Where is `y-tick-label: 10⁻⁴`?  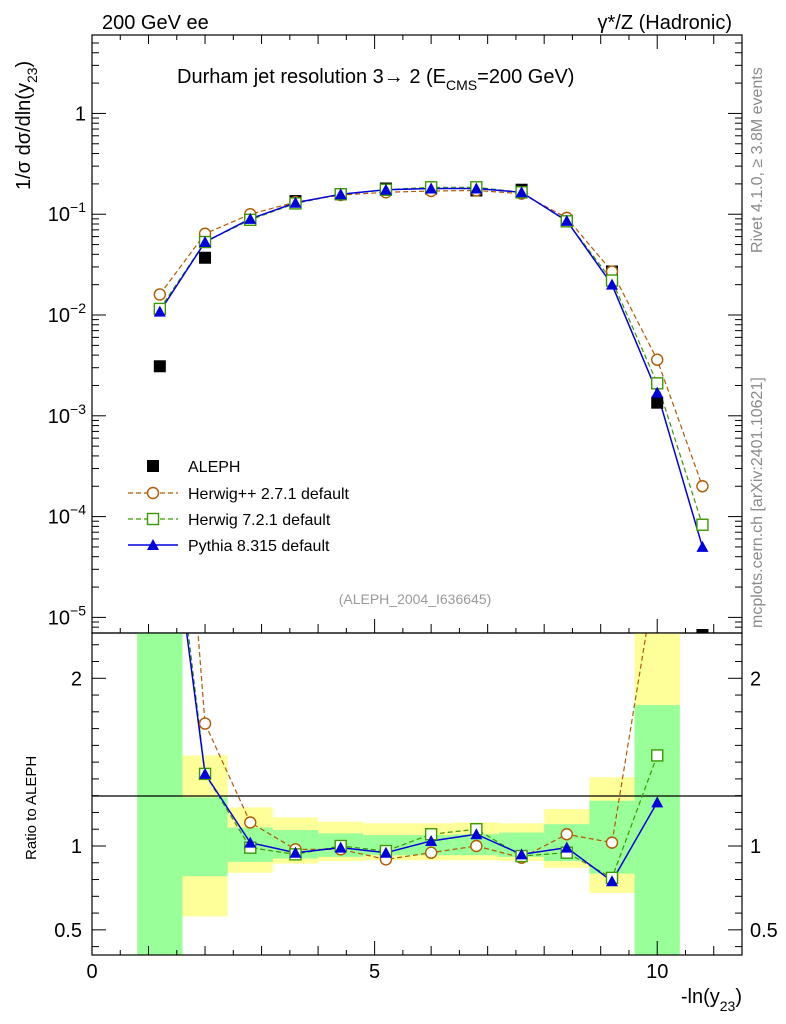 y-tick-label: 10⁻⁴ is located at coordinates (67, 515).